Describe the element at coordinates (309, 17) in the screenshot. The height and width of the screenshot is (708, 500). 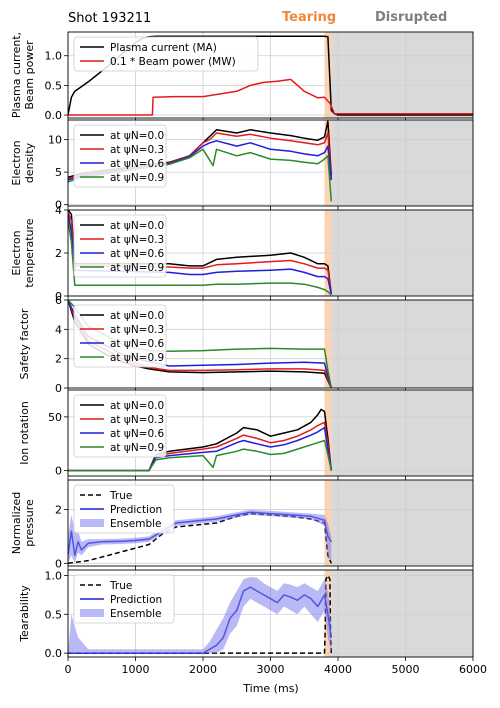
I see `tearing-label: Tearing` at that location.